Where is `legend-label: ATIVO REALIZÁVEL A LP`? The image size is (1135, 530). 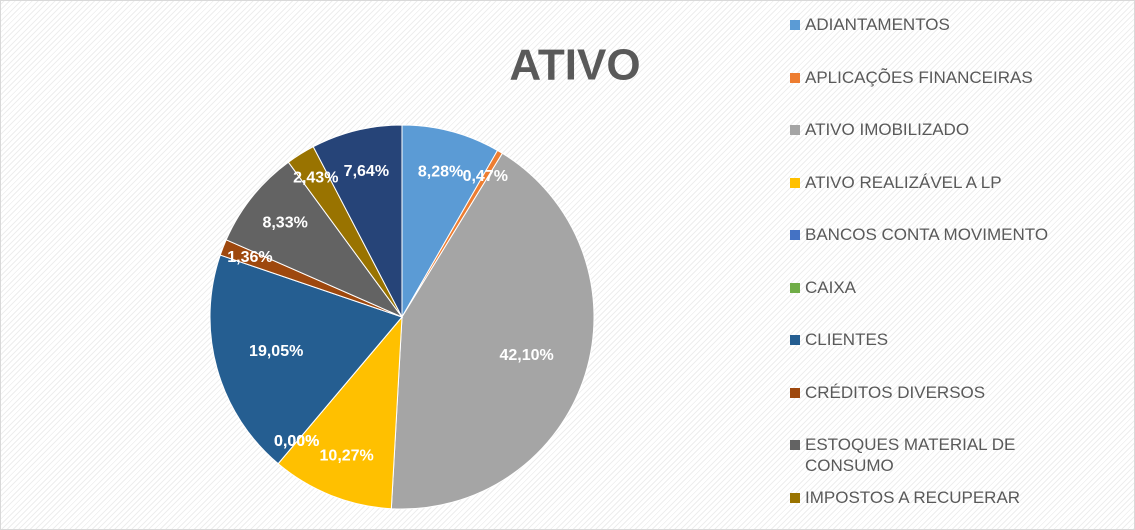 legend-label: ATIVO REALIZÁVEL A LP is located at coordinates (903, 182).